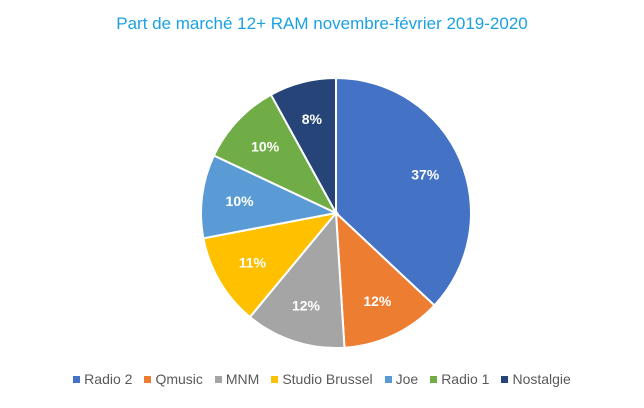 Image resolution: width=644 pixels, height=408 pixels. I want to click on data-label-qmusic: 12%, so click(377, 301).